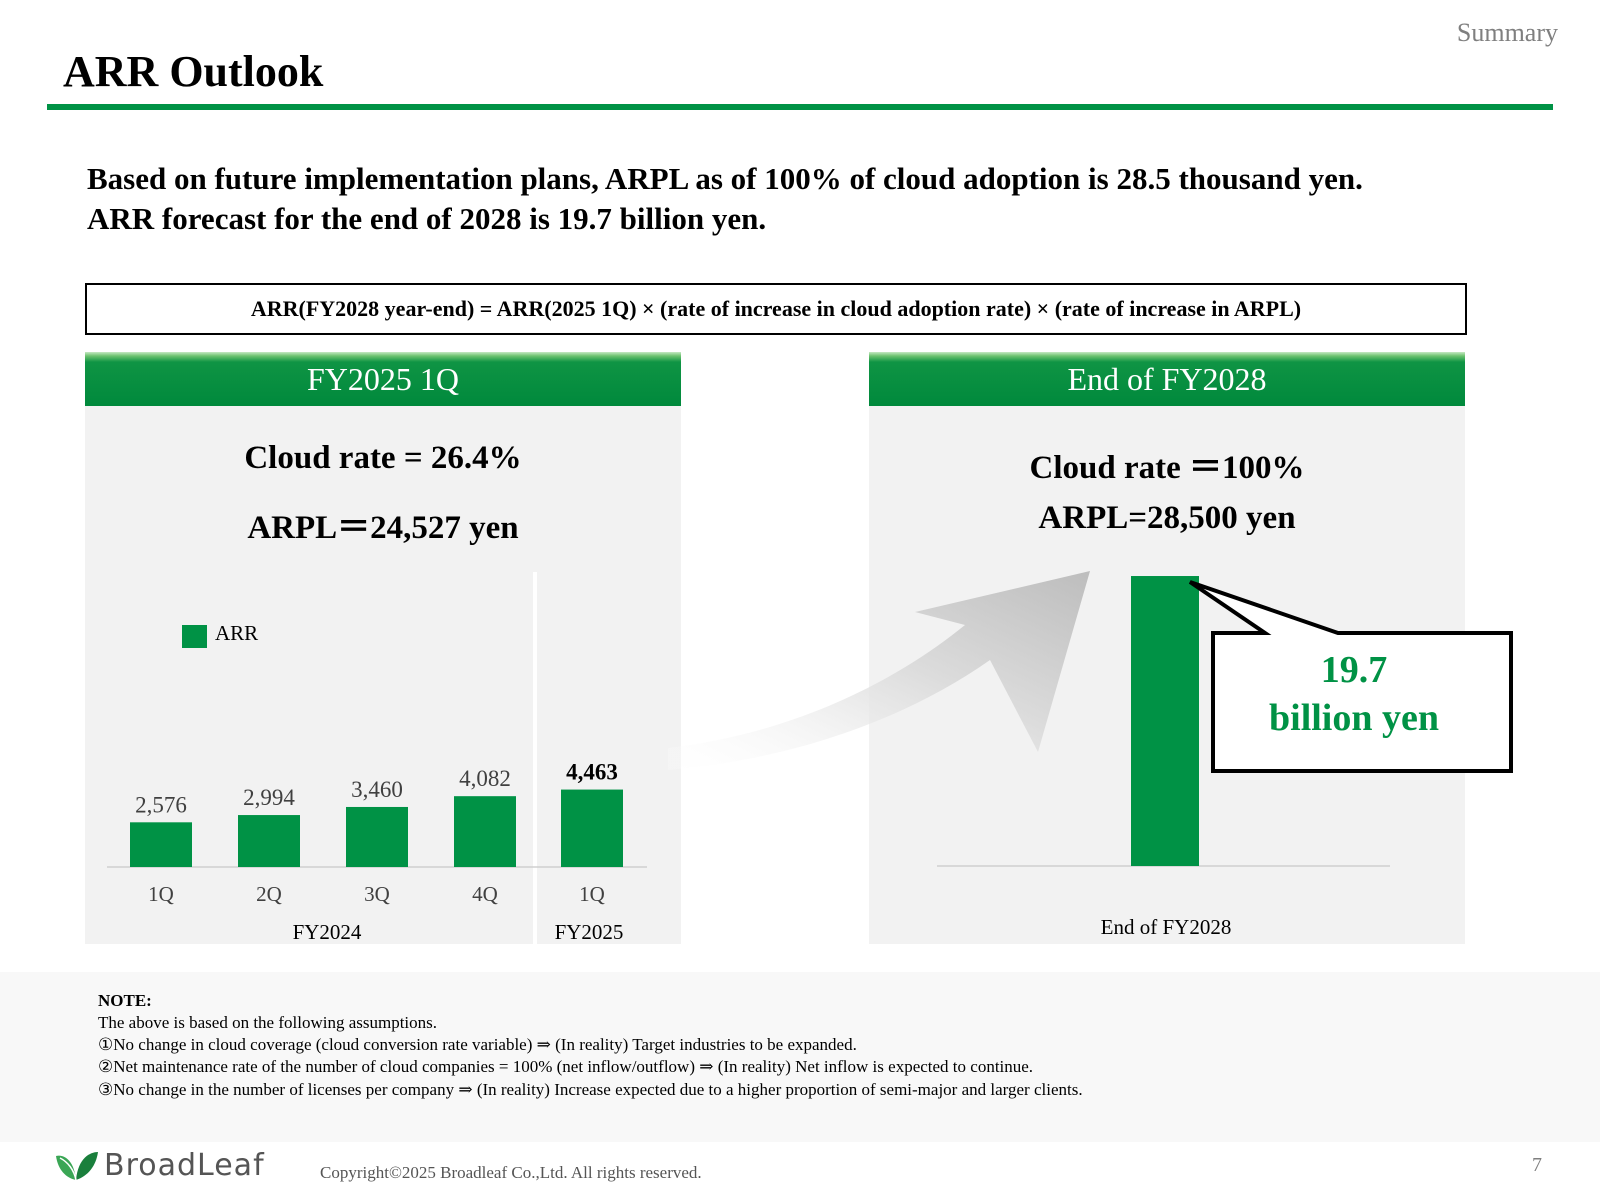  Describe the element at coordinates (269, 797) in the screenshot. I see `bar-value-label-1: 2,994` at that location.